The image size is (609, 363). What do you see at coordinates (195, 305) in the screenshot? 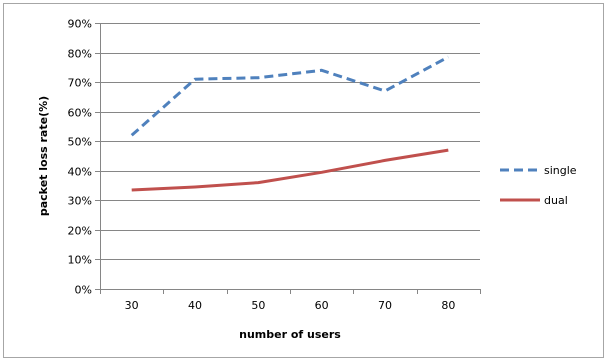
I see `x-tick-label: 40` at bounding box center [195, 305].